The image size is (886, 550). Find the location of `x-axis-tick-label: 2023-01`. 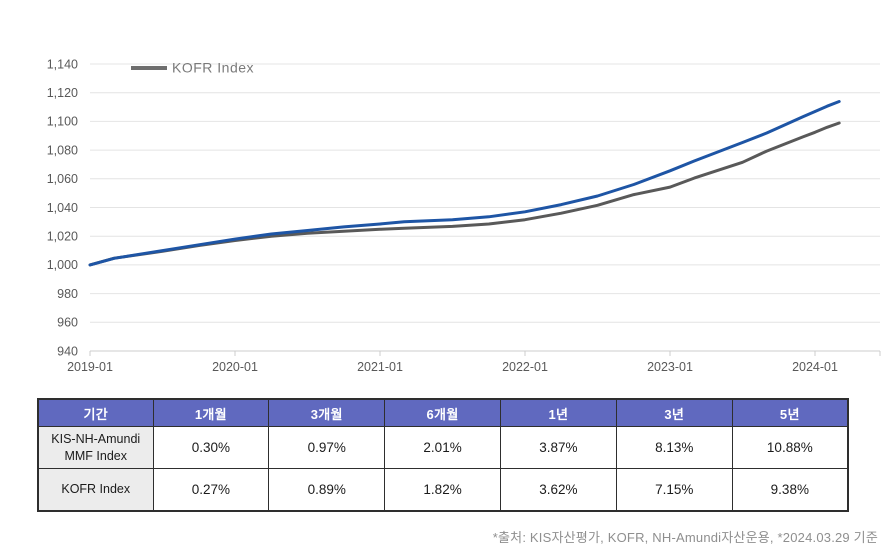

x-axis-tick-label: 2023-01 is located at coordinates (670, 367).